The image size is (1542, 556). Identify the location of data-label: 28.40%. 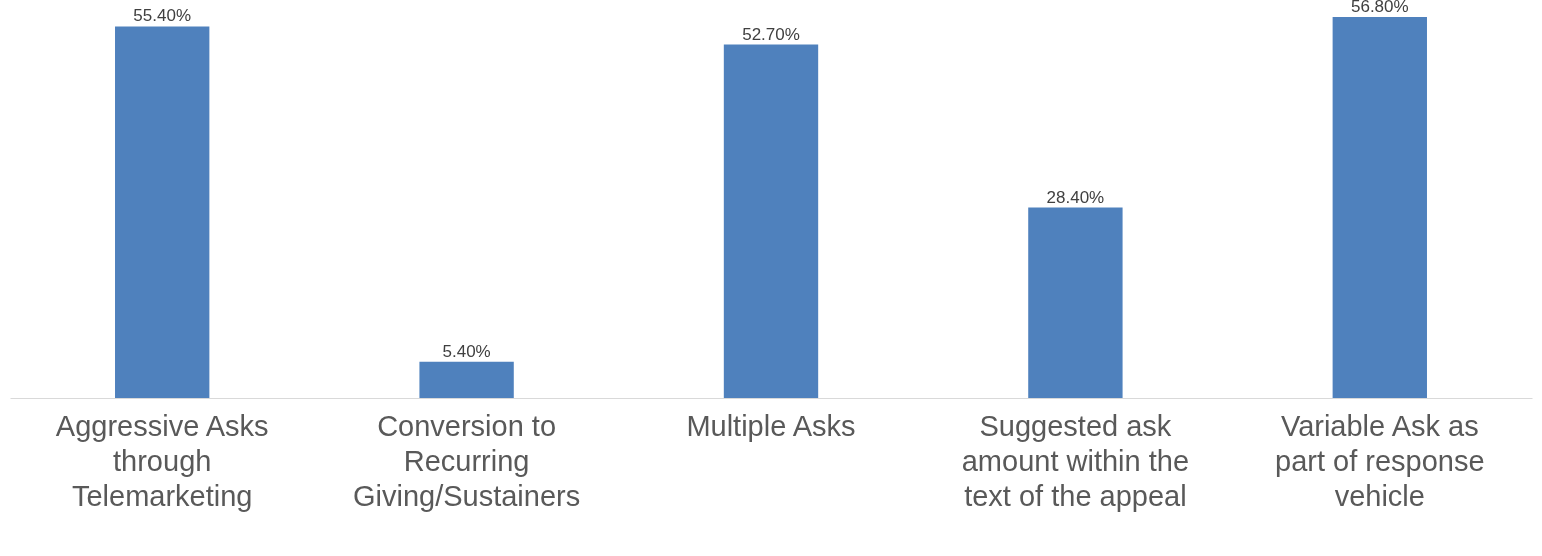
(1075, 197).